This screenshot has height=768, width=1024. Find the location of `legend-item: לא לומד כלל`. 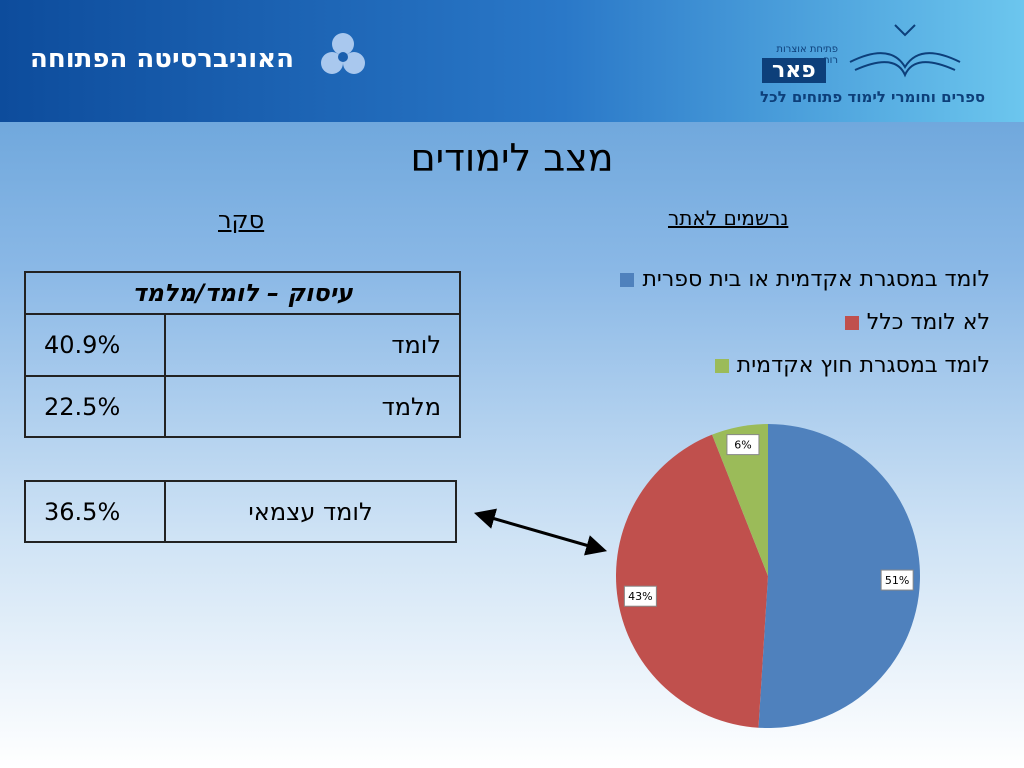

legend-item: לא לומד כלל is located at coordinates (765, 322).